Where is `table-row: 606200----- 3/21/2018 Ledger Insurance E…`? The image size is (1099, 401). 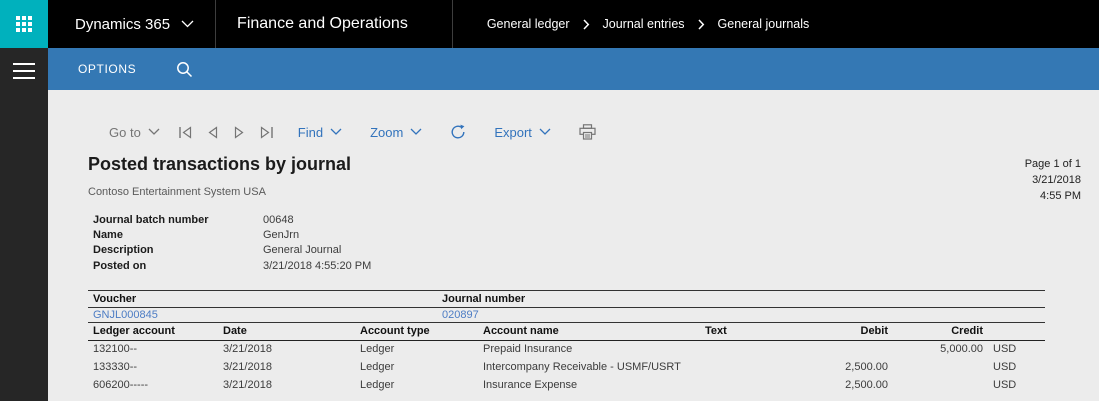 table-row: 606200----- 3/21/2018 Ledger Insurance E… is located at coordinates (555, 385).